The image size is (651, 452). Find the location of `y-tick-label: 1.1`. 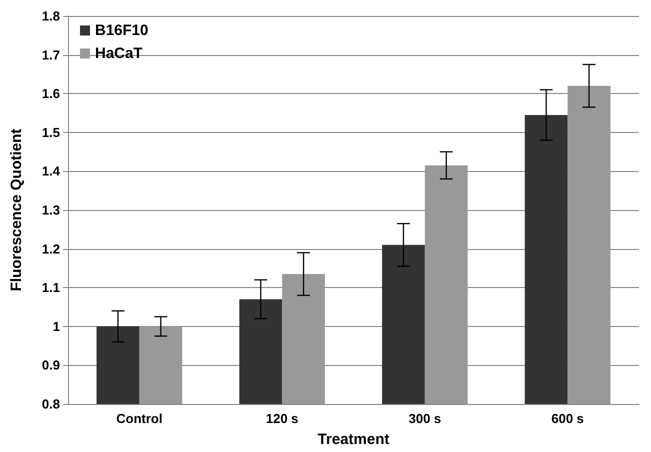

y-tick-label: 1.1 is located at coordinates (51, 288).